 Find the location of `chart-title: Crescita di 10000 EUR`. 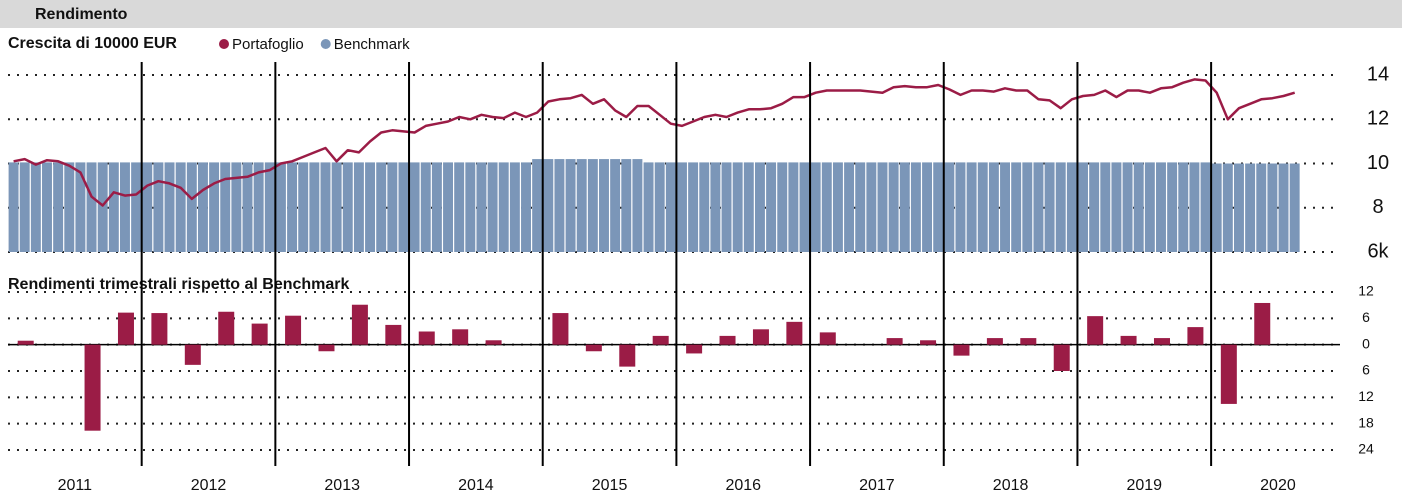

chart-title: Crescita di 10000 EUR is located at coordinates (92, 43).